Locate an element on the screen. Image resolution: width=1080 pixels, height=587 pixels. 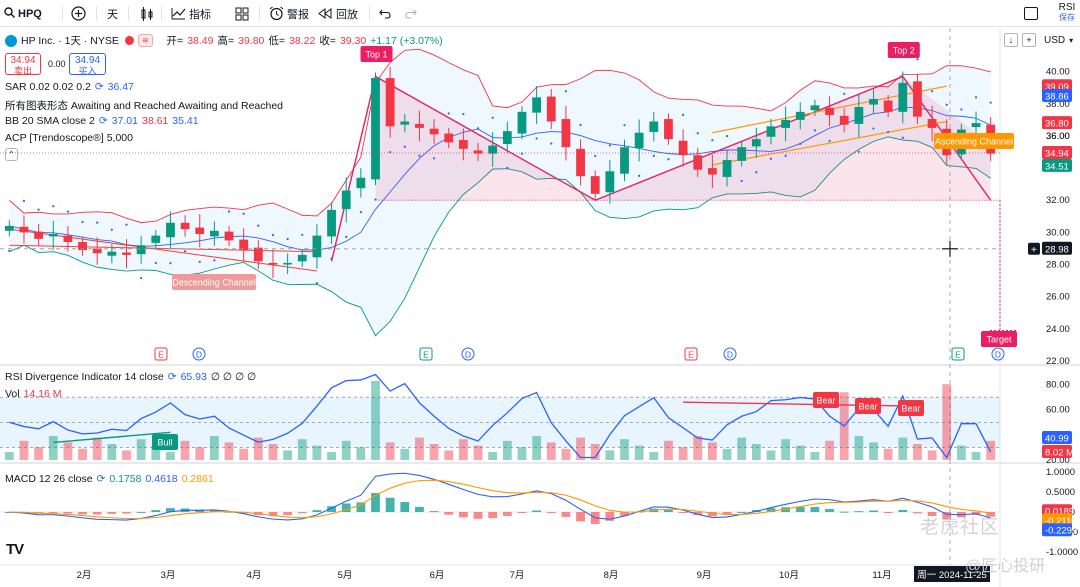
alert-button: 警报 is located at coordinates (289, 13).